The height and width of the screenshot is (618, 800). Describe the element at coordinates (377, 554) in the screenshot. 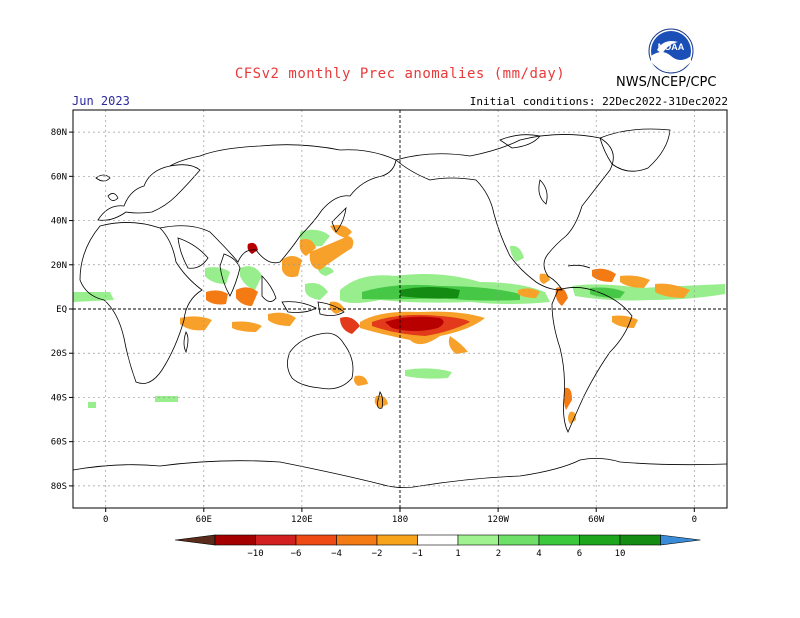

I see `colorbar-tick-label: −2` at that location.